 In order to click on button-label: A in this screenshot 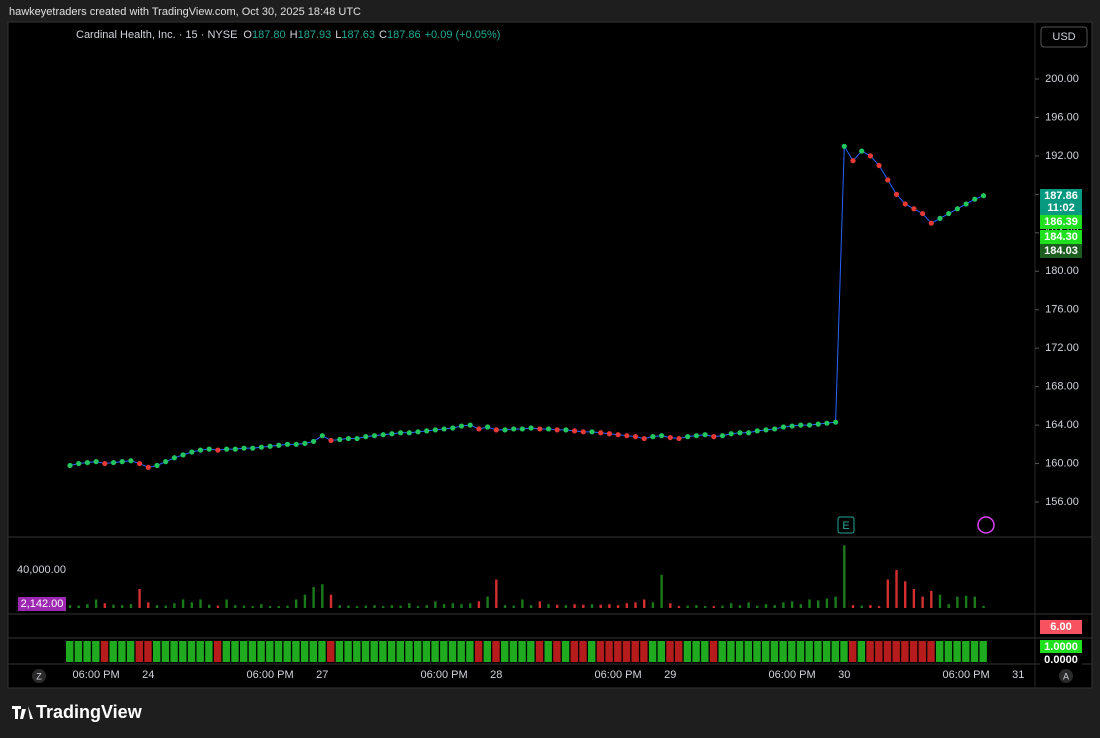, I will do `click(1066, 676)`.